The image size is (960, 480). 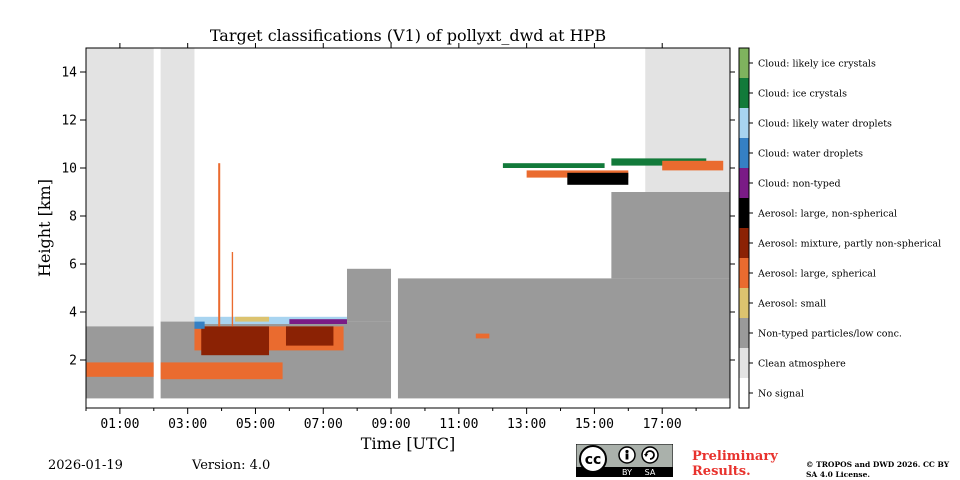 What do you see at coordinates (827, 214) in the screenshot?
I see `legend-label: Aerosol: large, non-spherical` at bounding box center [827, 214].